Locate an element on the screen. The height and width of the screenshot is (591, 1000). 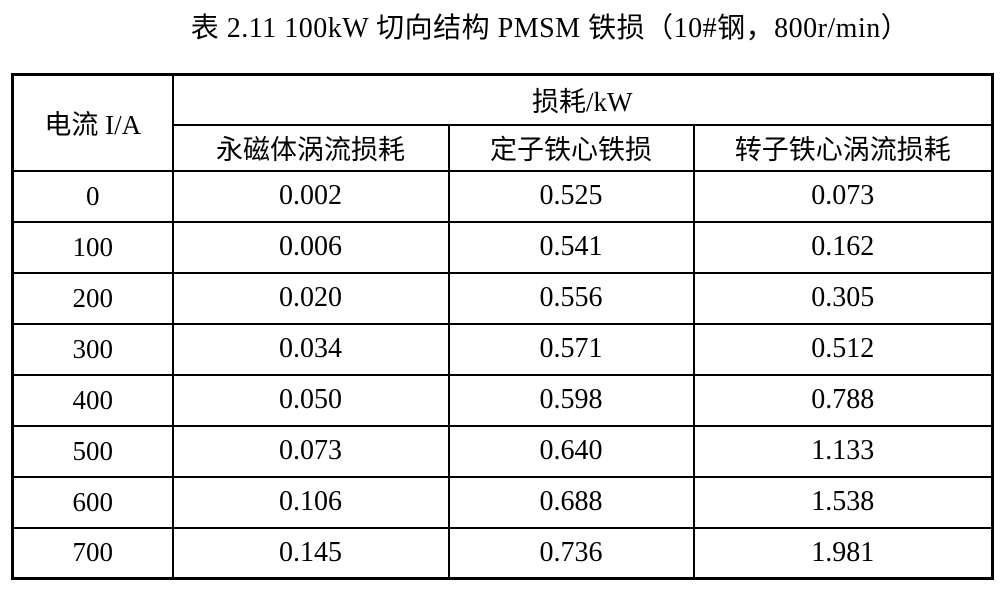
rotor-loss-cell: 1.133 is located at coordinates (843, 451).